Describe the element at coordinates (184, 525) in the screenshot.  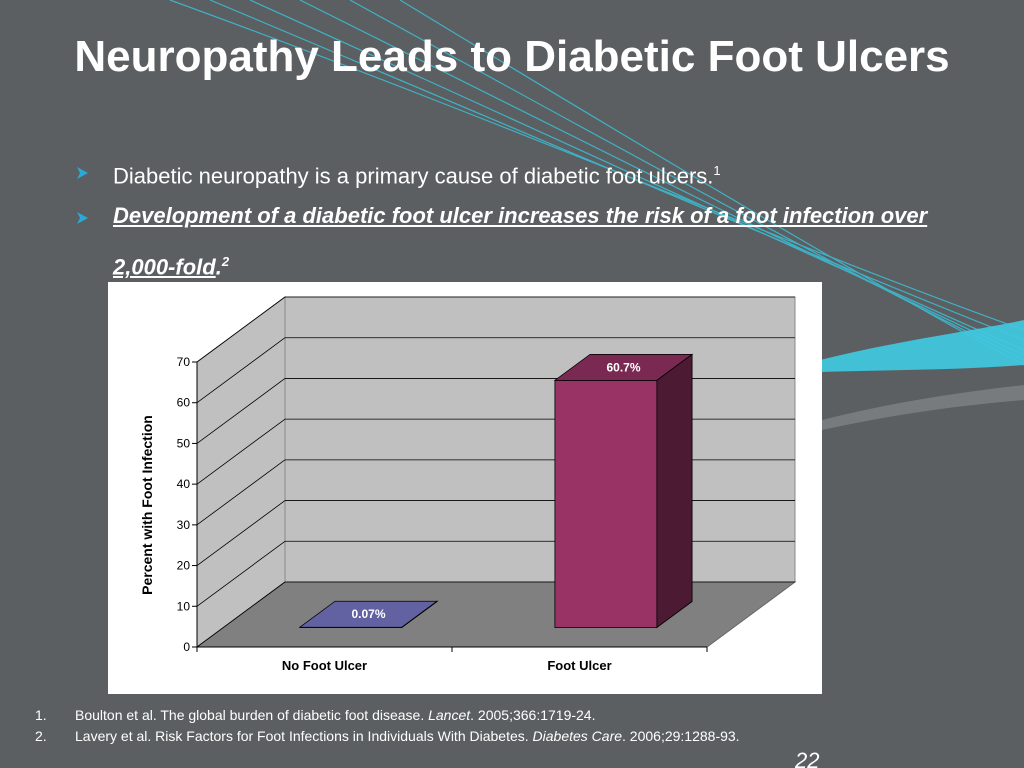
I see `y-tick-label: 30` at that location.